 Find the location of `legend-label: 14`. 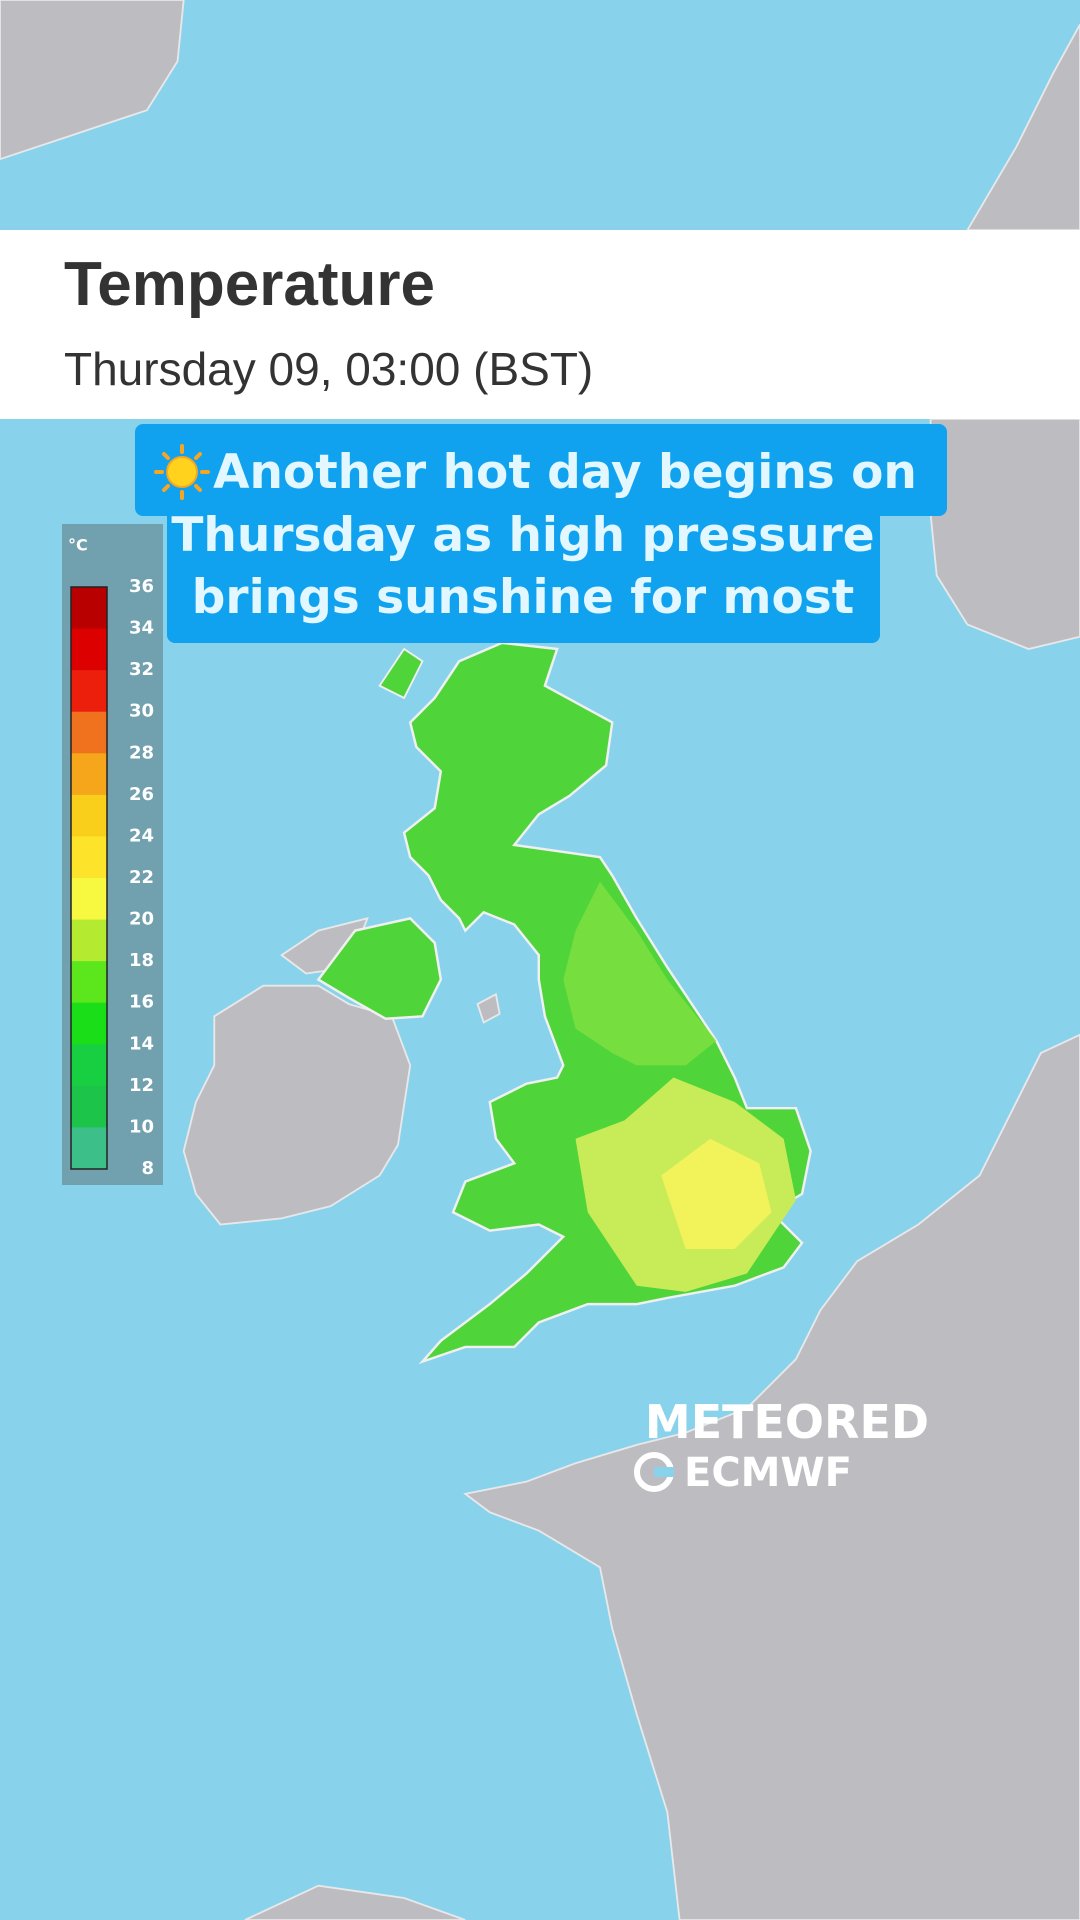

legend-label: 14 is located at coordinates (141, 1043).